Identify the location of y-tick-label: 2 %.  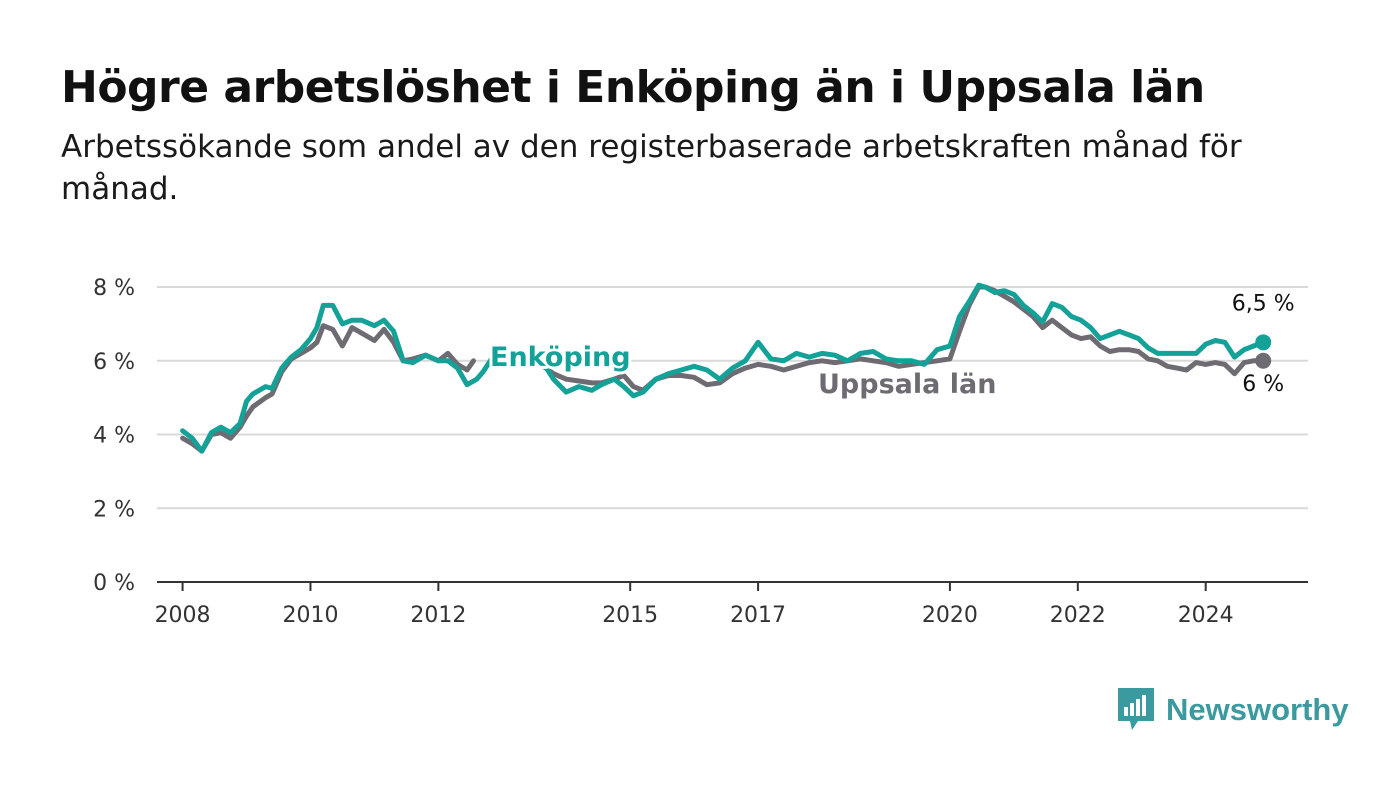
(114, 509).